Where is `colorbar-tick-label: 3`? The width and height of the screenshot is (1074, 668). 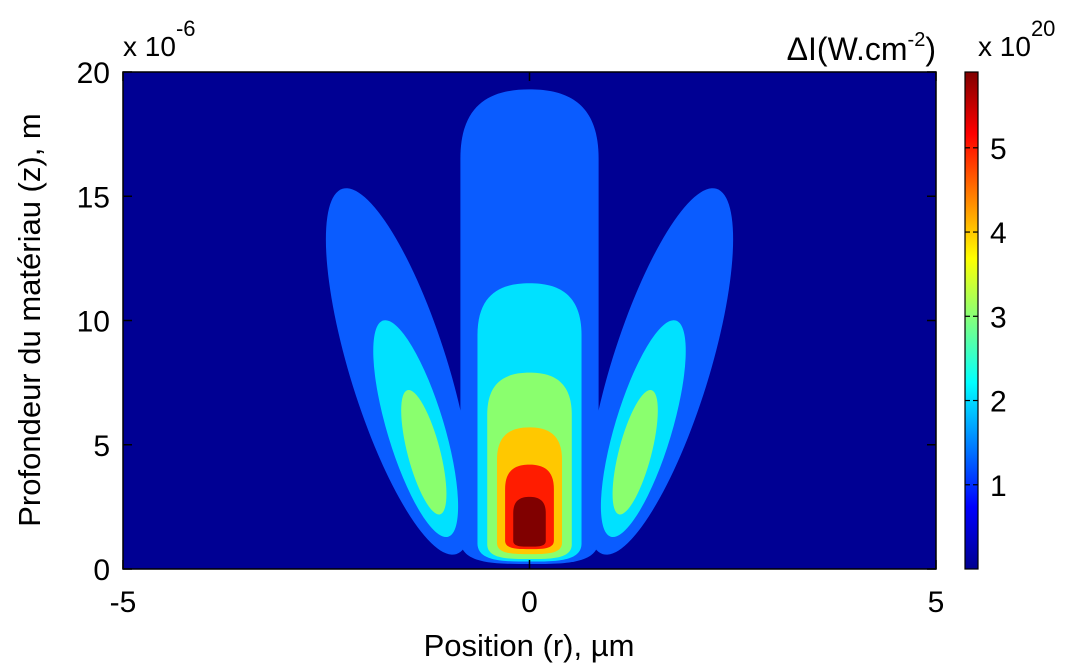
colorbar-tick-label: 3 is located at coordinates (998, 317).